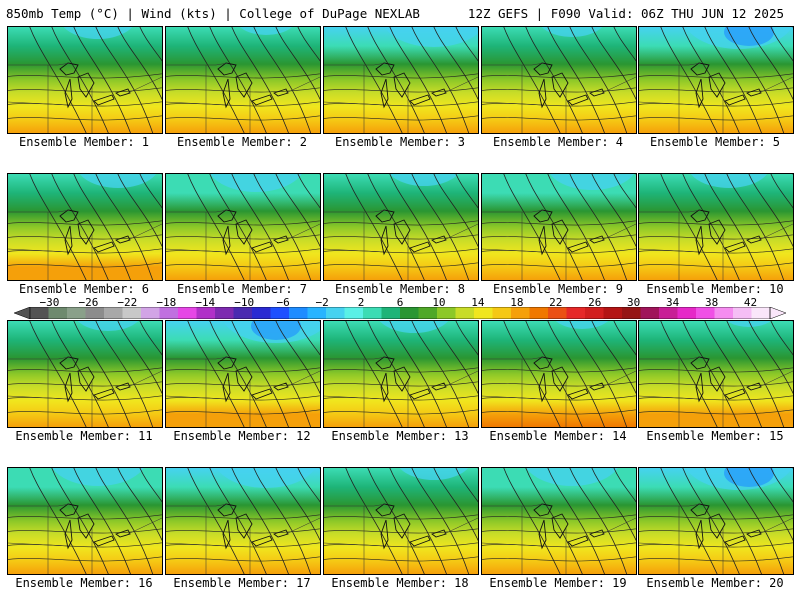 This screenshot has width=800, height=600. Describe the element at coordinates (749, 36) in the screenshot. I see `cold-core-region` at that location.